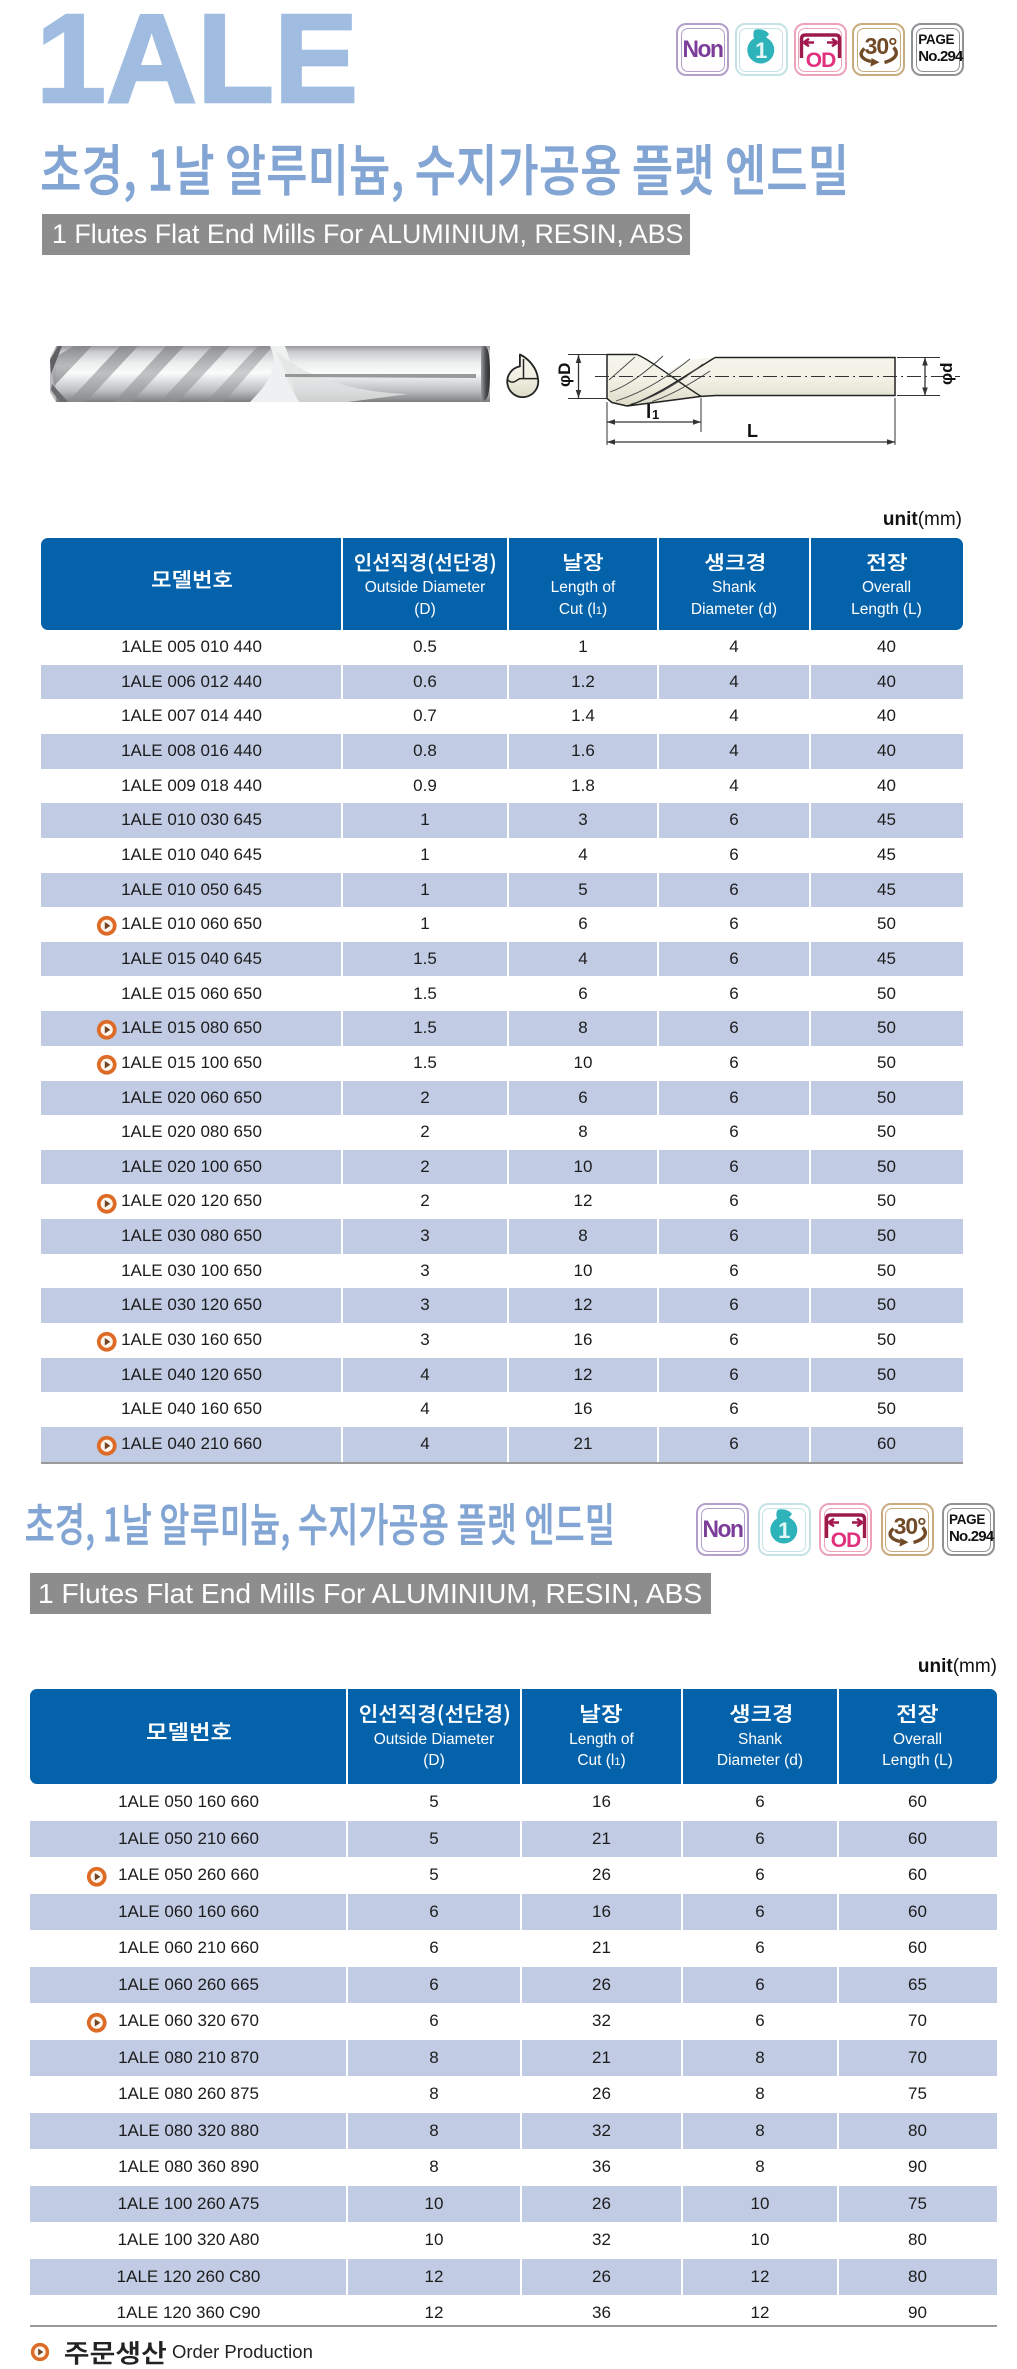  I want to click on svg-text: L, so click(752, 431).